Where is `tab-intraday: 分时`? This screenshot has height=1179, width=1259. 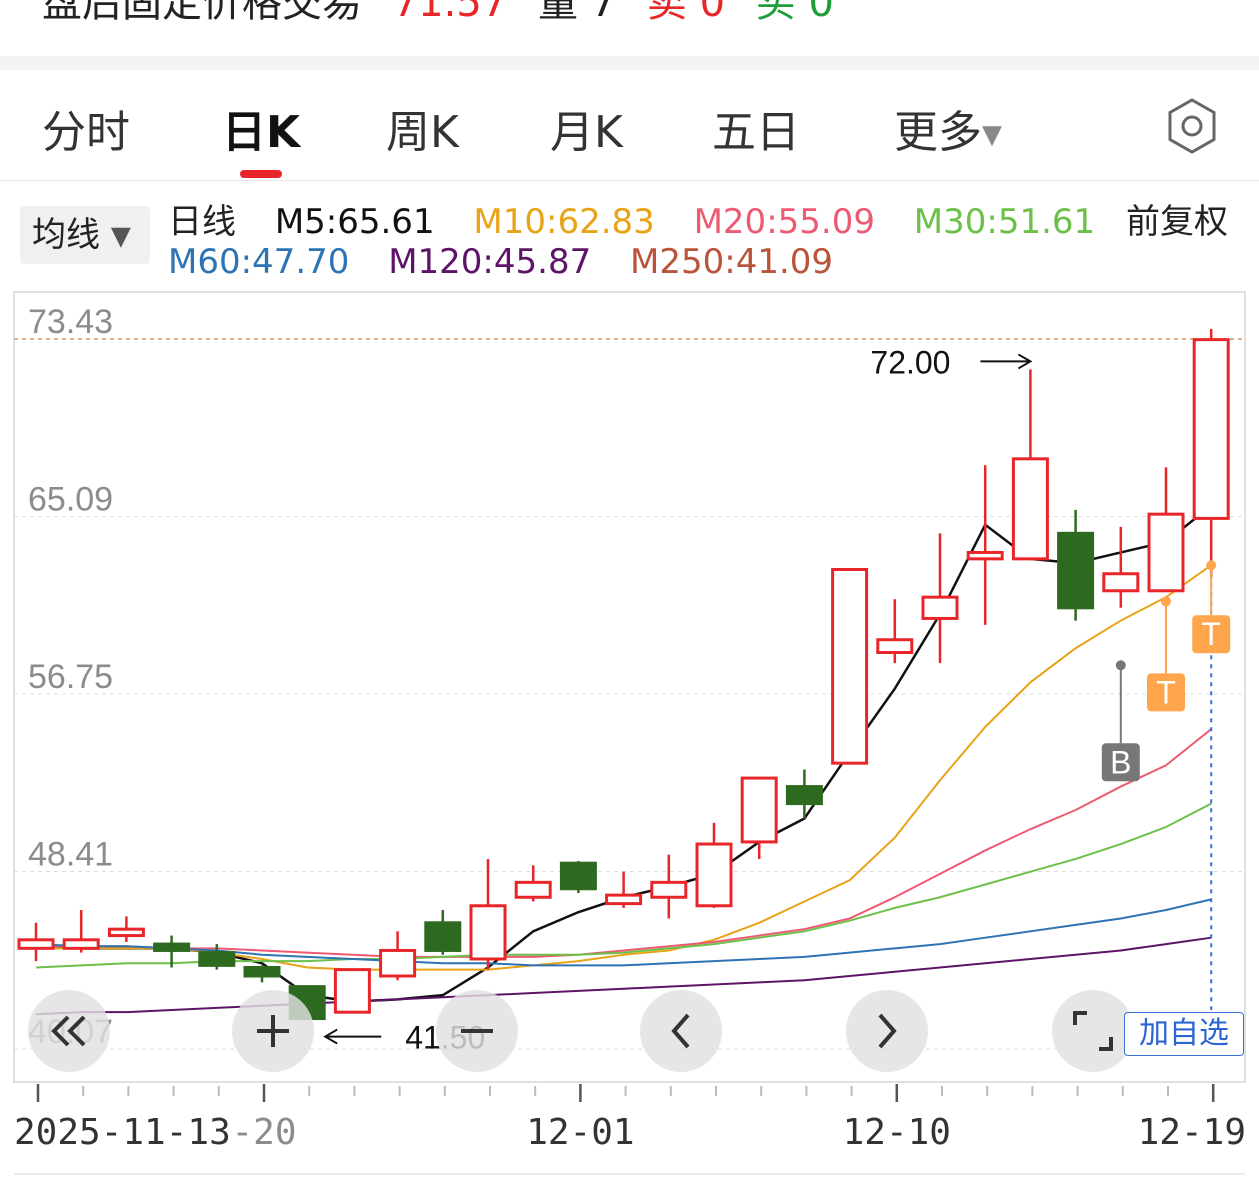 tab-intraday: 分时 is located at coordinates (86, 132).